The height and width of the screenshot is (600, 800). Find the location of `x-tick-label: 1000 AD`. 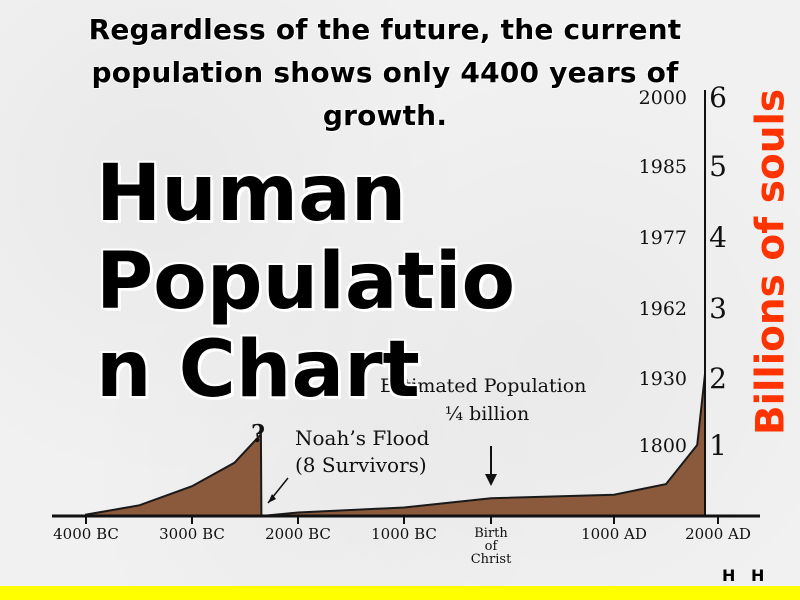

x-tick-label: 1000 AD is located at coordinates (614, 534).